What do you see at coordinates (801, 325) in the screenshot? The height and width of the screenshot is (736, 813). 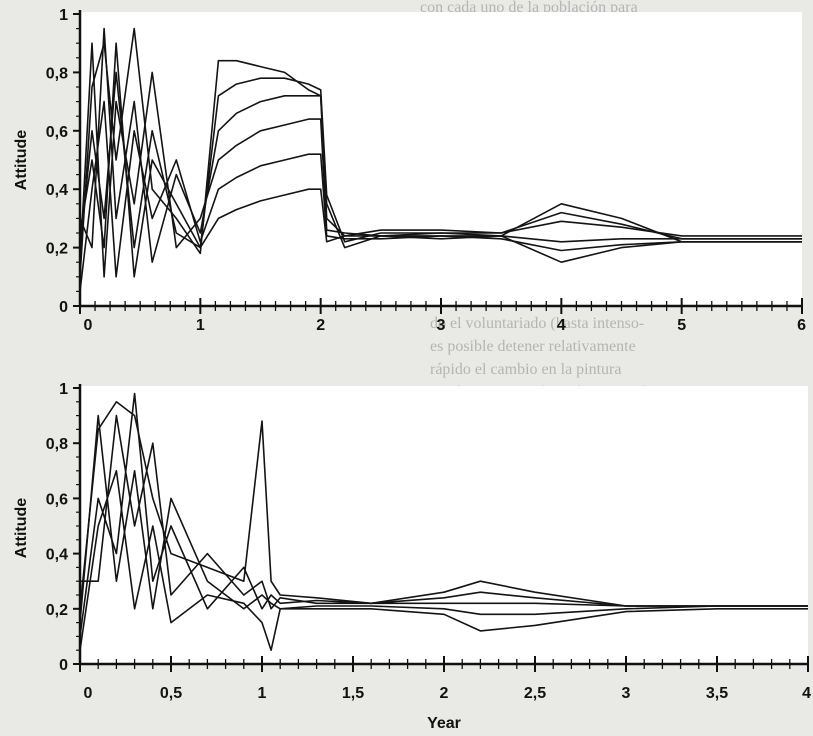 I see `x-tick-label: 6` at bounding box center [801, 325].